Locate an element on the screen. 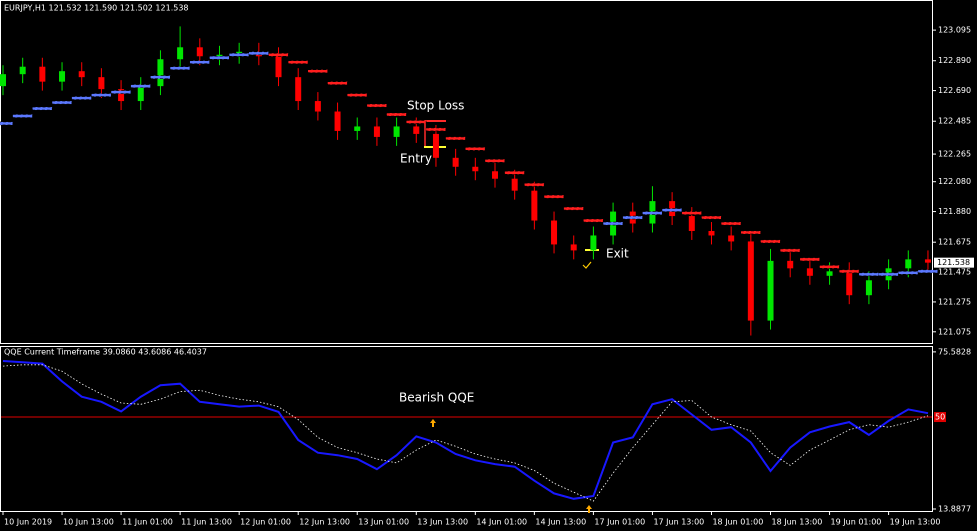 This screenshot has height=531, width=977. x-tick-label: 14 Jun 01:00 is located at coordinates (501, 522).